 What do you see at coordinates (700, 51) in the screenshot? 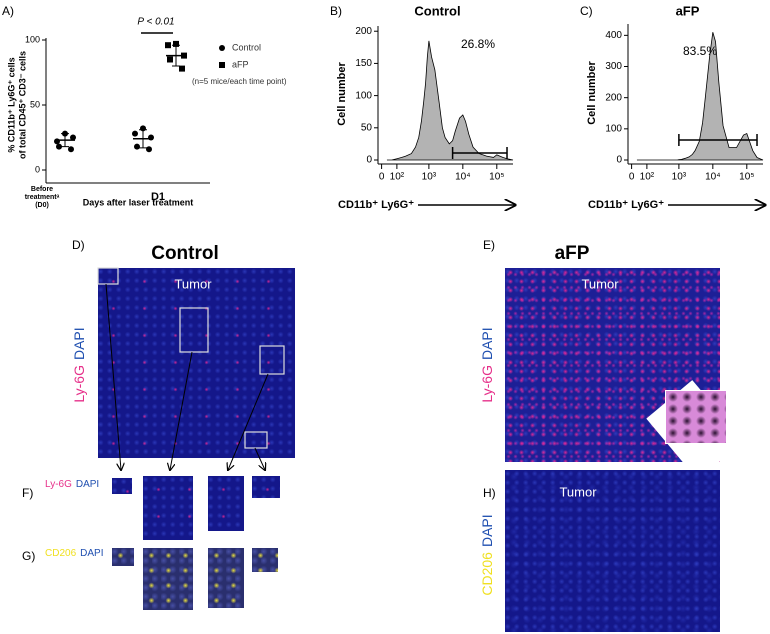
I see `gate-label: 83.5%` at bounding box center [700, 51].